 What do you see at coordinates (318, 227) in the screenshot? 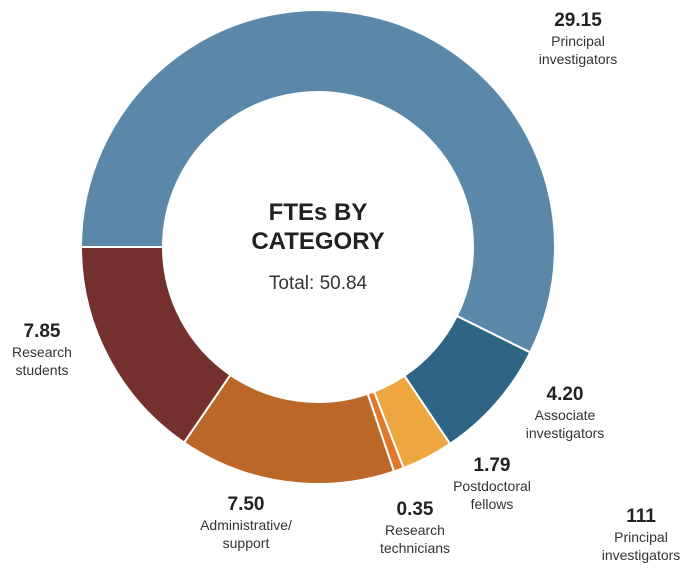
I see `chart-title: FTEs BY CATEGORY` at bounding box center [318, 227].